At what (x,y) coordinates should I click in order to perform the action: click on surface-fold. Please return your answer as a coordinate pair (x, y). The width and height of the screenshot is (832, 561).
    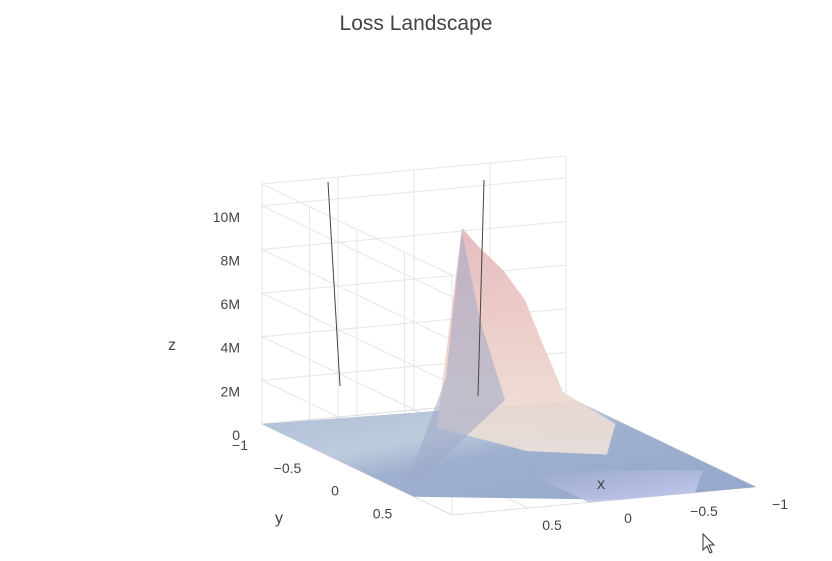
    Looking at the image, I should click on (455, 360).